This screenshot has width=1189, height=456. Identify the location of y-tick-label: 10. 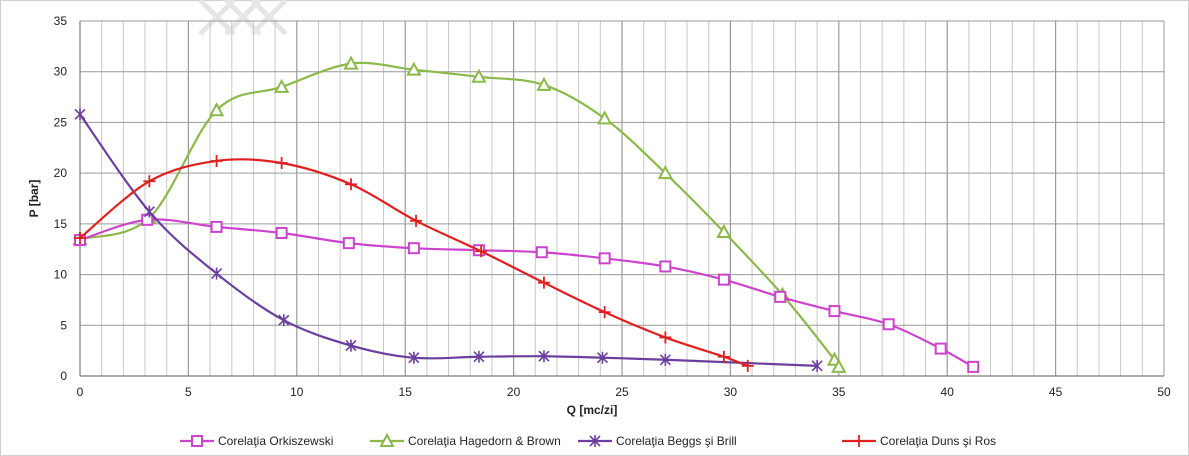
(61, 275).